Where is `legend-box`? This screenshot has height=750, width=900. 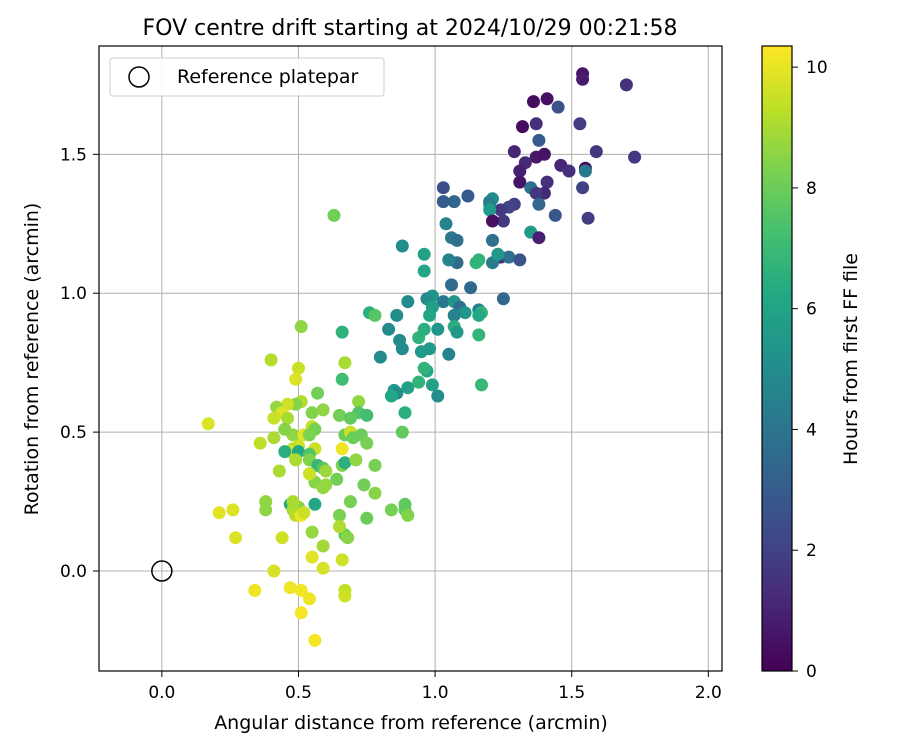
legend-box is located at coordinates (247, 77).